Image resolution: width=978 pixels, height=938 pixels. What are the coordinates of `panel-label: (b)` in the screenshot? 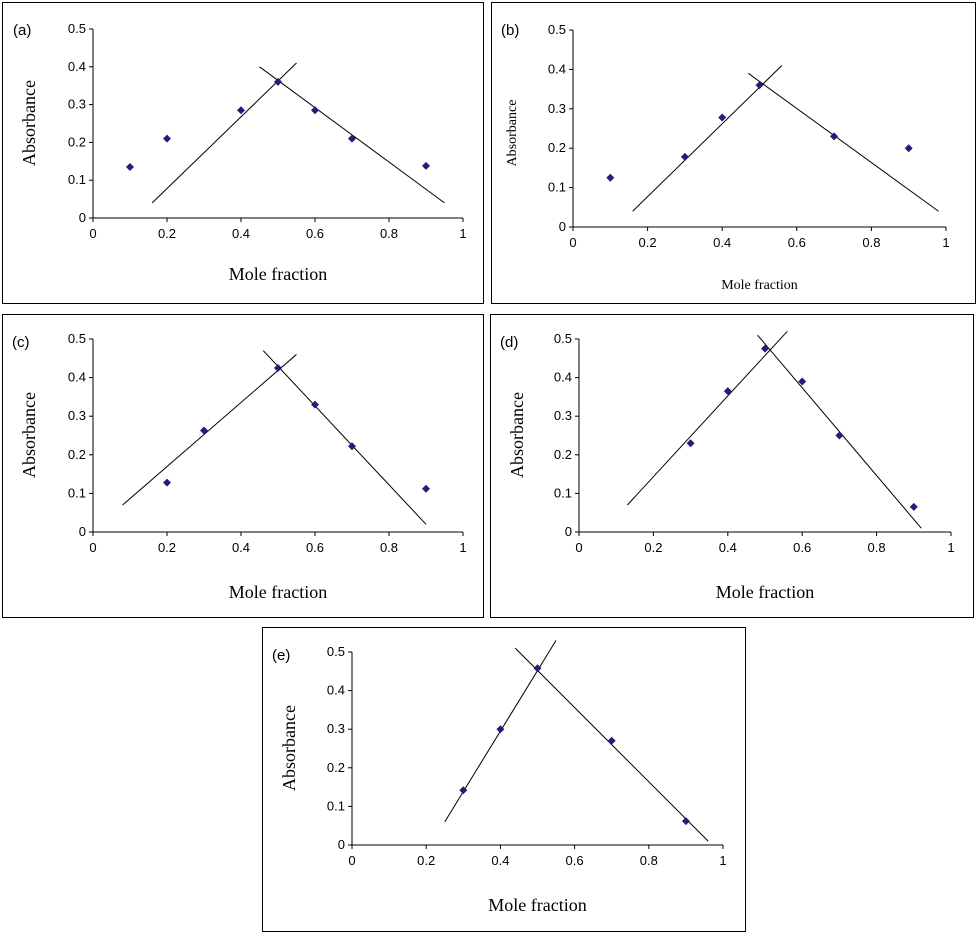 It's located at (510, 30).